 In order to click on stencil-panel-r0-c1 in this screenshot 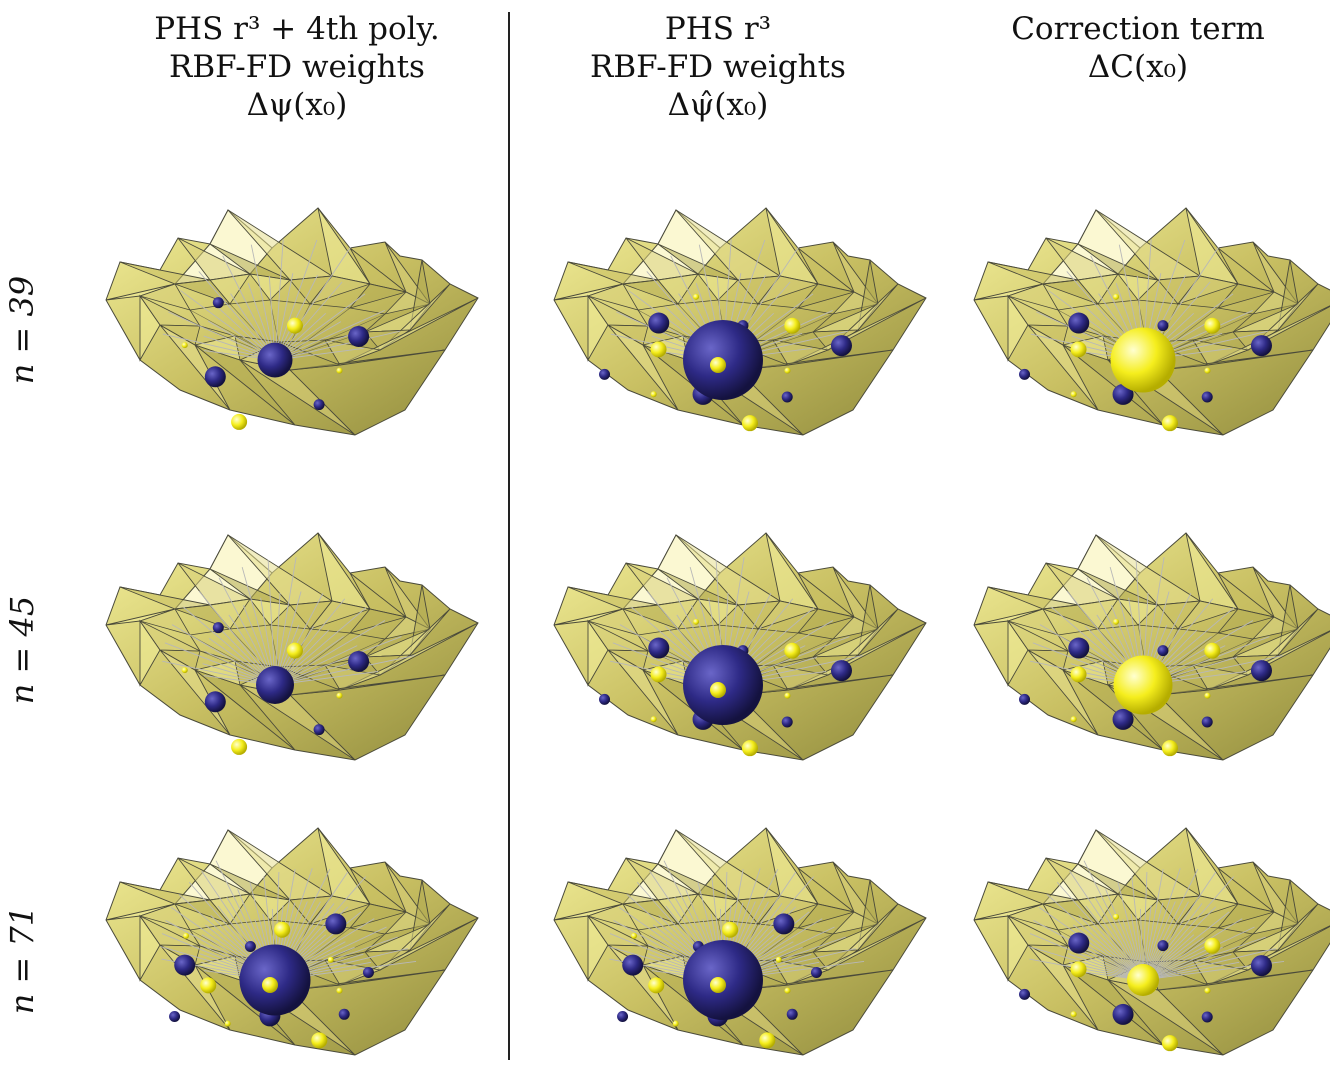, I will do `click(738, 330)`.